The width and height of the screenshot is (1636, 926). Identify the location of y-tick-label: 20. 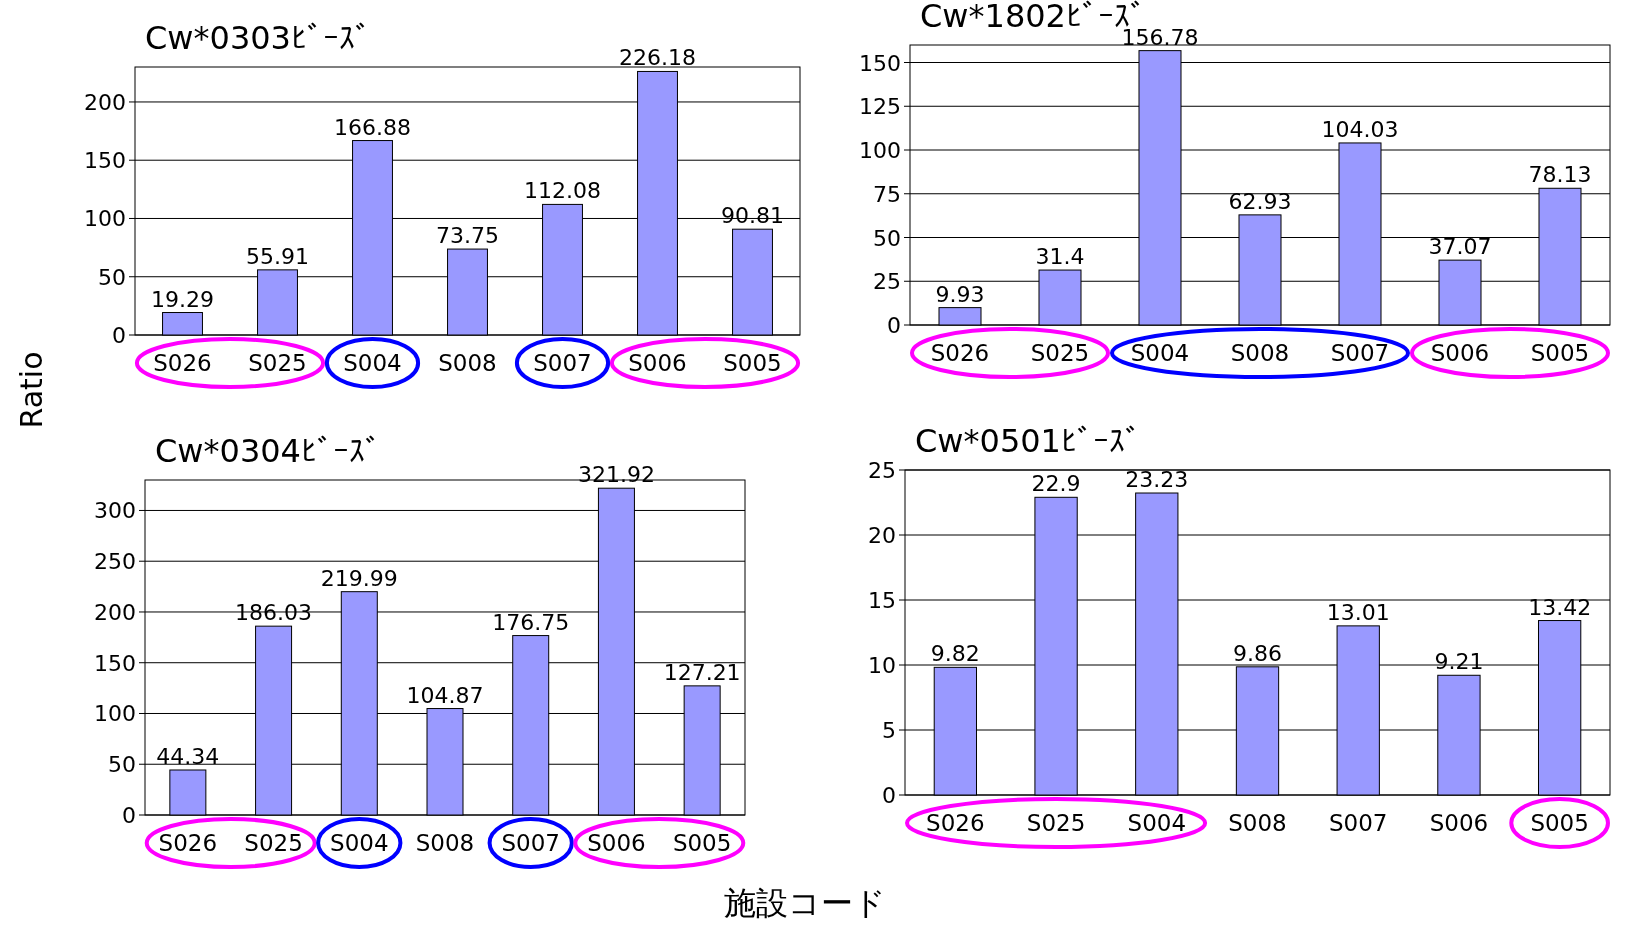
(882, 535).